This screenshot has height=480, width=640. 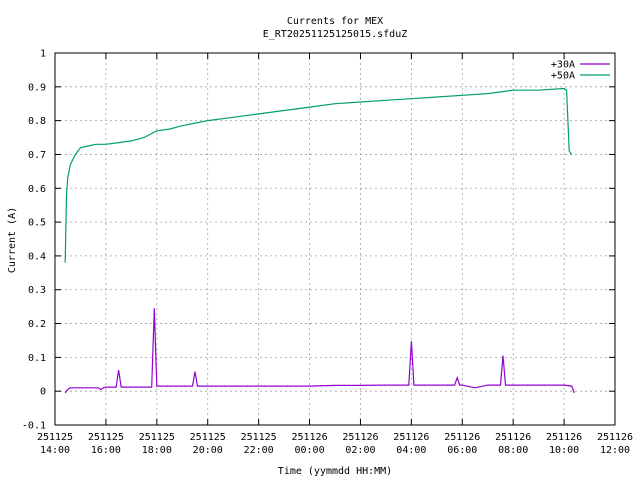 What do you see at coordinates (335, 21) in the screenshot?
I see `chart-title: Currents for MEX` at bounding box center [335, 21].